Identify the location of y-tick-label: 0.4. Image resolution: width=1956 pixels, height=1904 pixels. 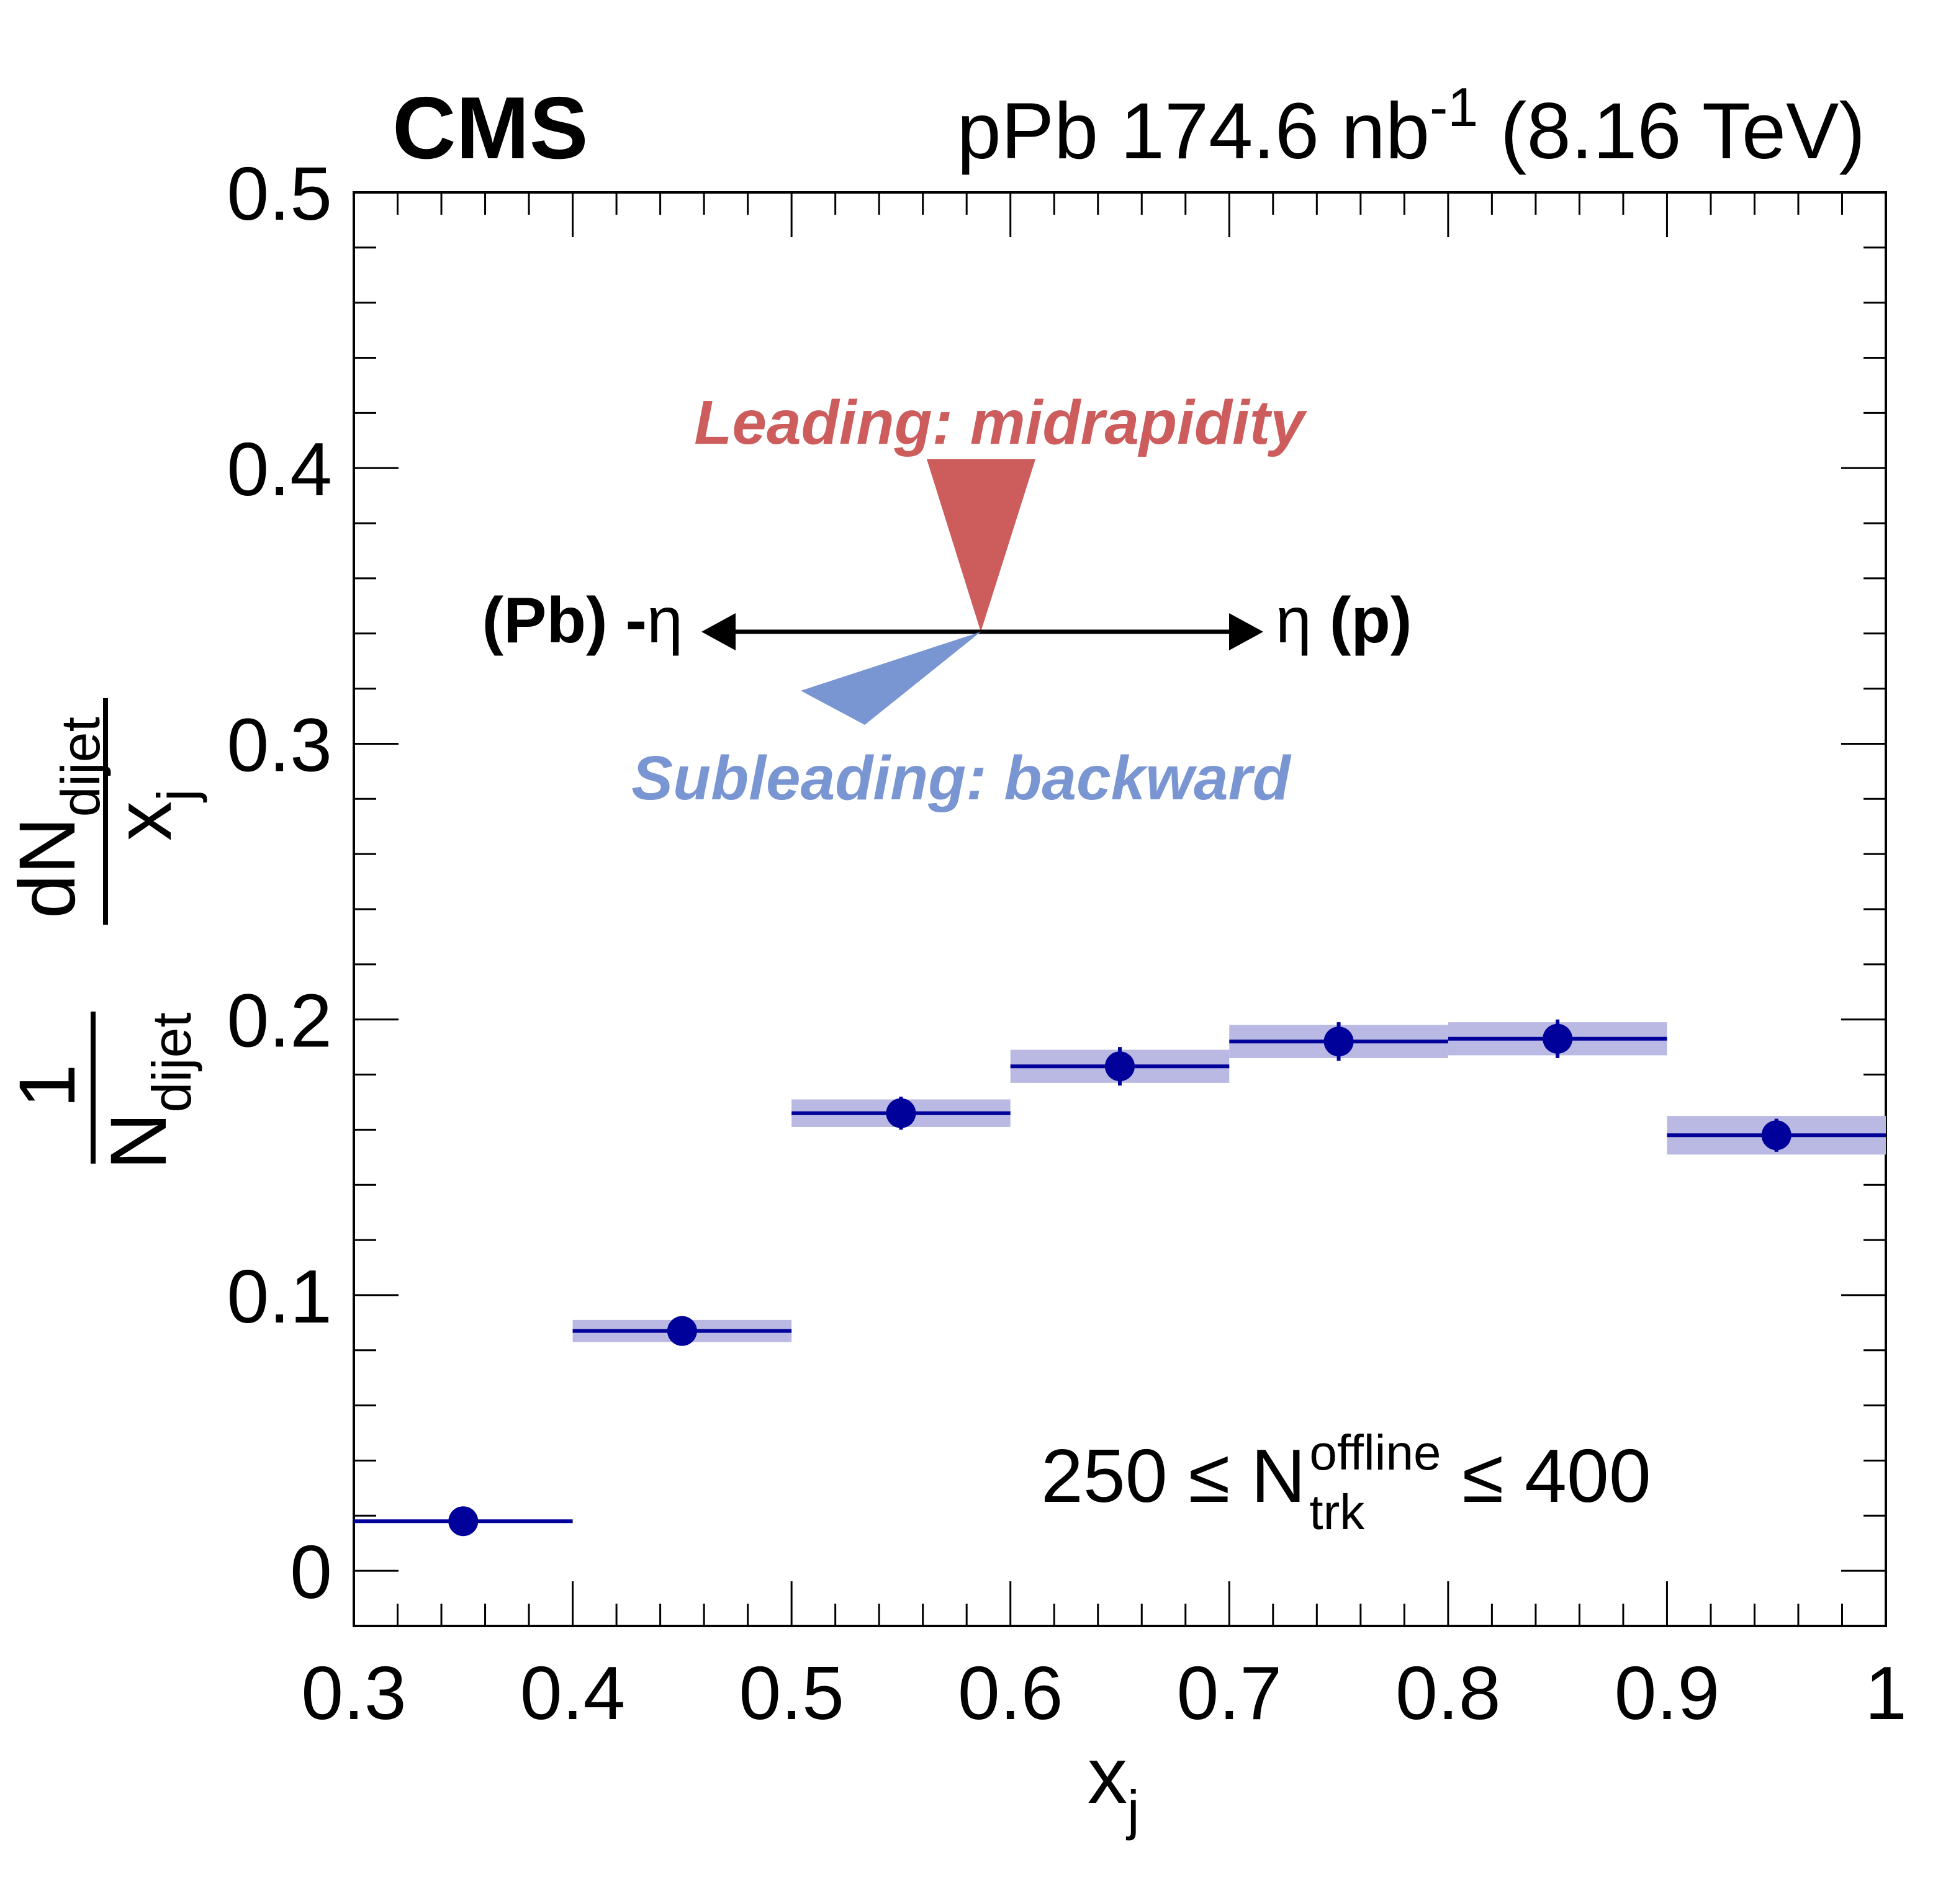
(279, 469).